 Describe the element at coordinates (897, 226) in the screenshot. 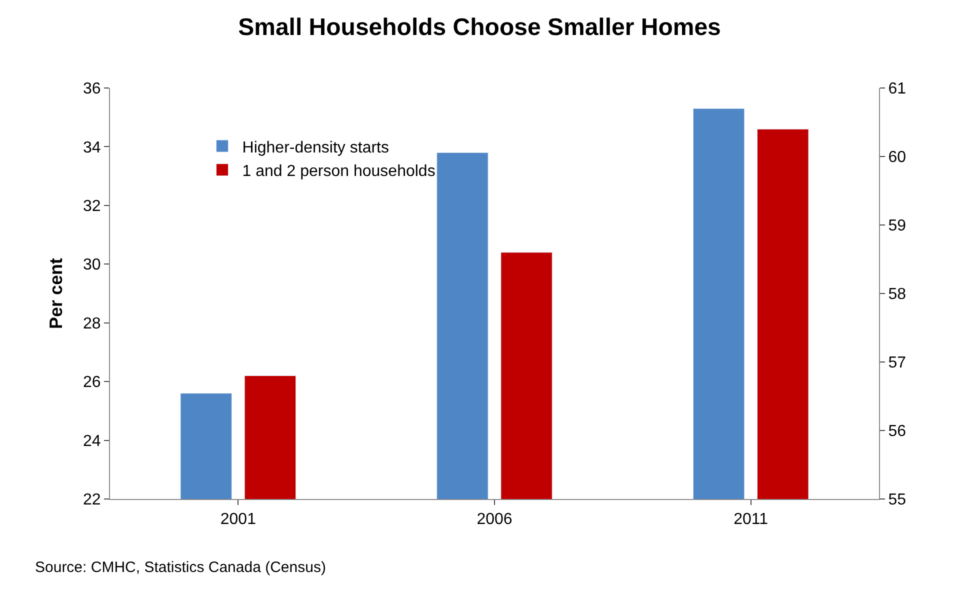

I see `y2-tick-label: 59` at that location.